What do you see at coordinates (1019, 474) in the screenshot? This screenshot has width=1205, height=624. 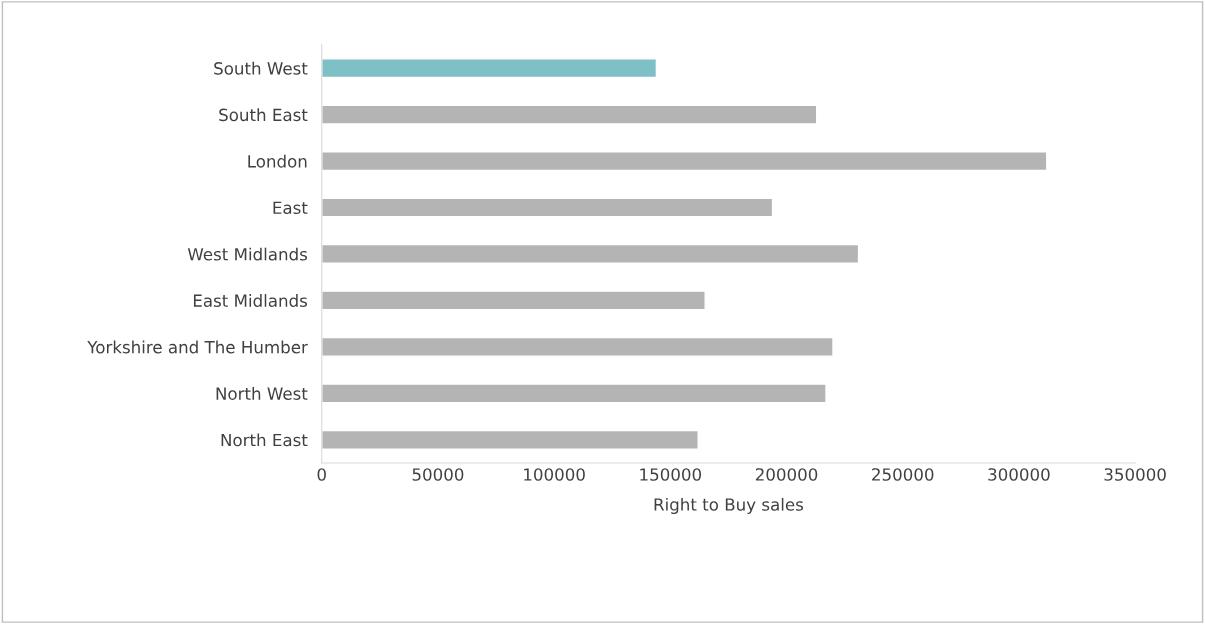 I see `x-tick-label: 300000` at bounding box center [1019, 474].